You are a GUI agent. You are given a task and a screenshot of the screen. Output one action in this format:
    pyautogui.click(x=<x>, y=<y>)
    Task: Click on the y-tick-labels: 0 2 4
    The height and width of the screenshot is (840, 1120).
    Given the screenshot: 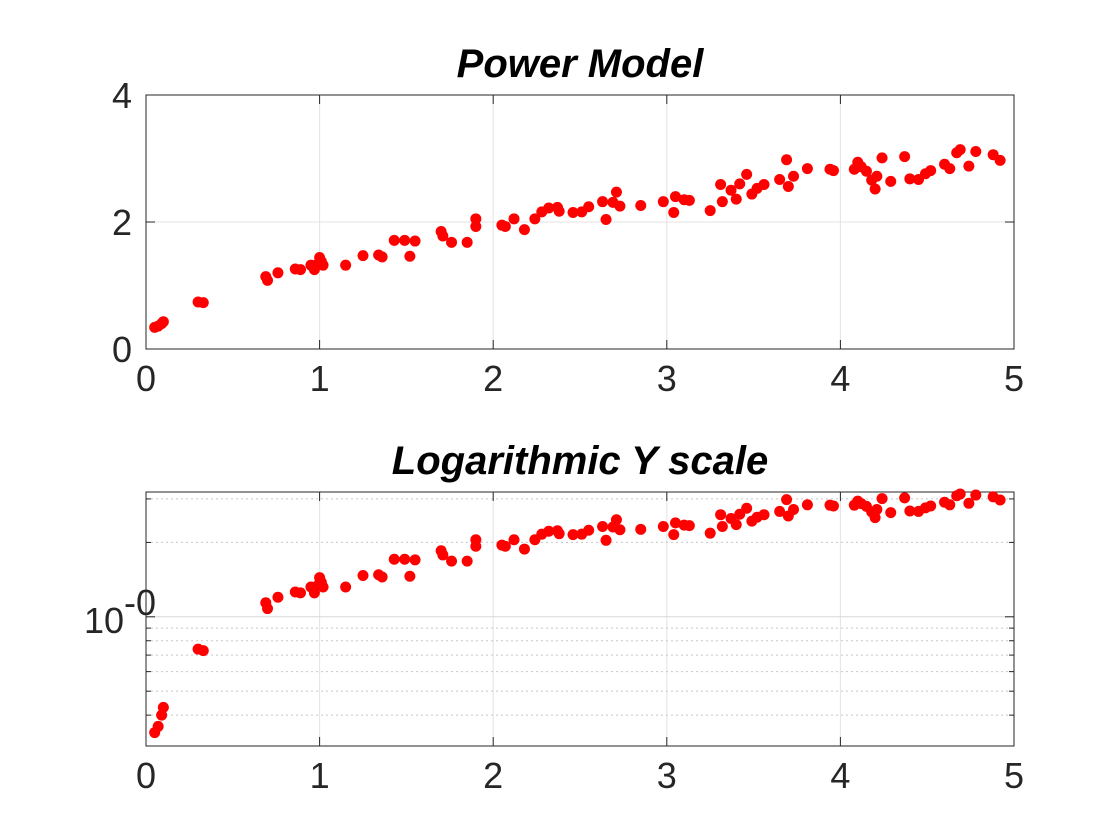 What is the action you would take?
    pyautogui.click(x=122, y=222)
    